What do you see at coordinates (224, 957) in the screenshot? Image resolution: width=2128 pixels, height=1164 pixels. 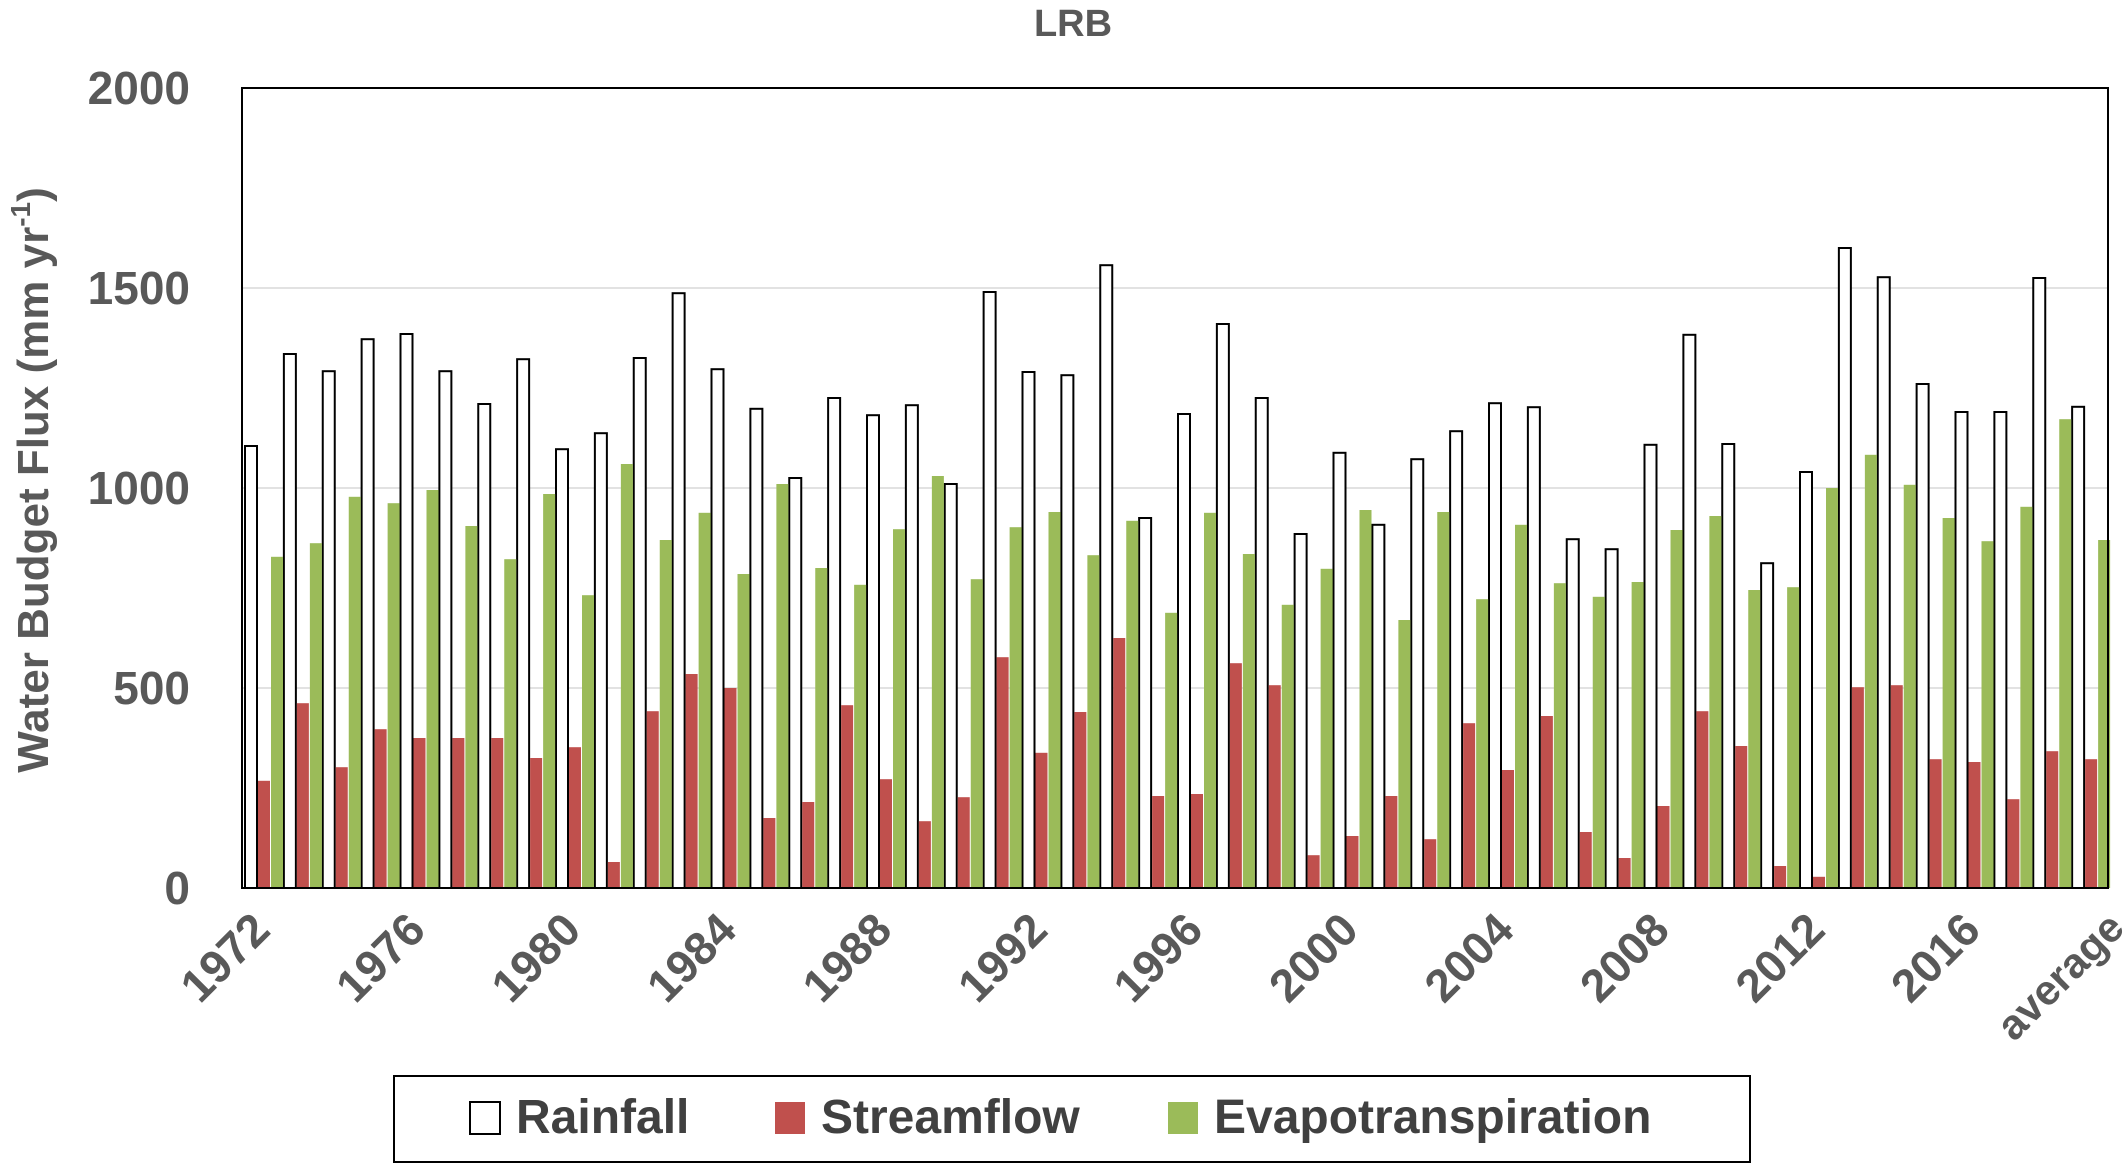 I see `x-tick-label: 1972` at bounding box center [224, 957].